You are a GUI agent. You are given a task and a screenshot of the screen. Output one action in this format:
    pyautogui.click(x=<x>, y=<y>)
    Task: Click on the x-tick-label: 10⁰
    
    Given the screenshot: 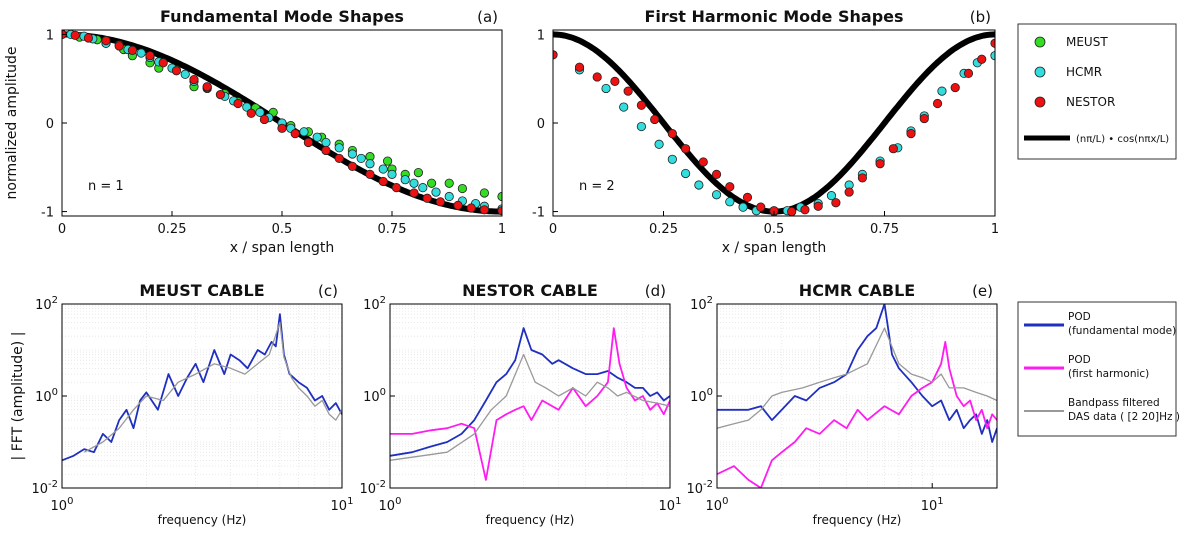 What is the action you would take?
    pyautogui.click(x=62, y=505)
    